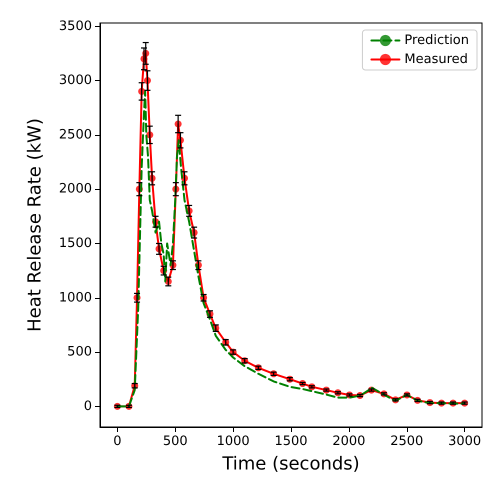  What do you see at coordinates (75, 134) in the screenshot?
I see `y-tick-label: 2500` at bounding box center [75, 134].